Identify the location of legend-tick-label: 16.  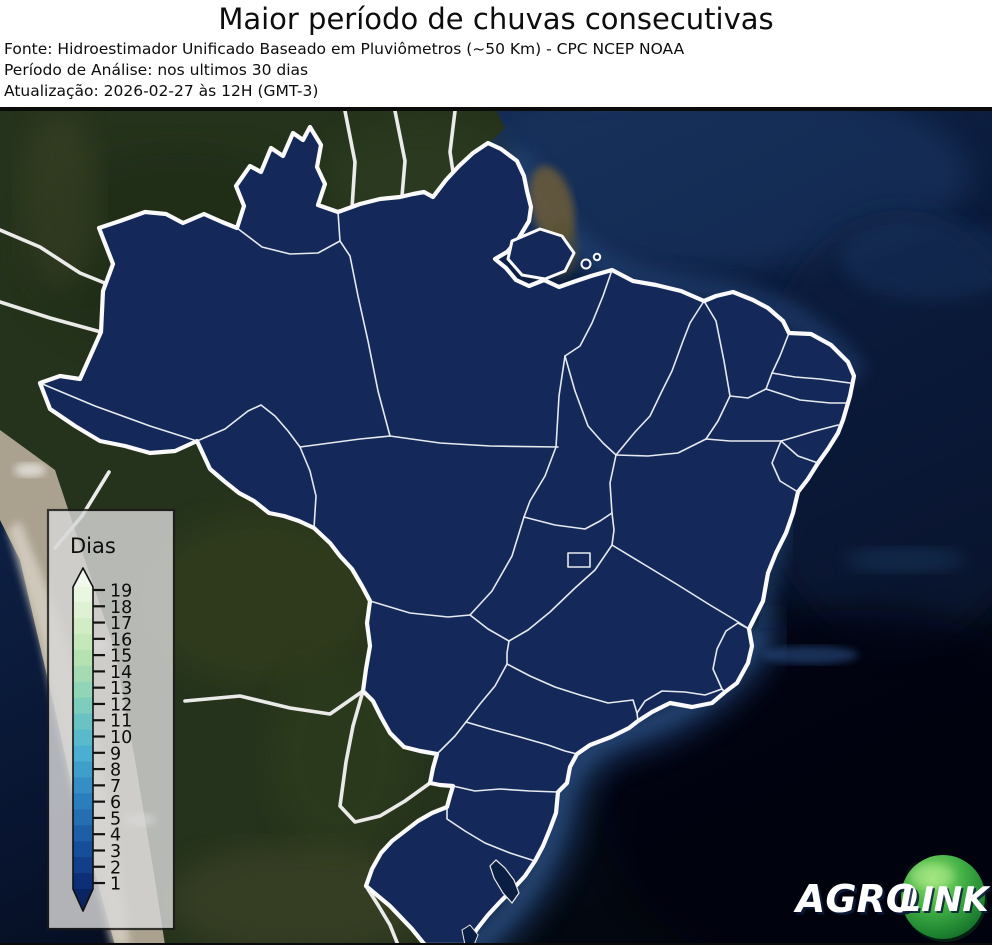
(121, 640).